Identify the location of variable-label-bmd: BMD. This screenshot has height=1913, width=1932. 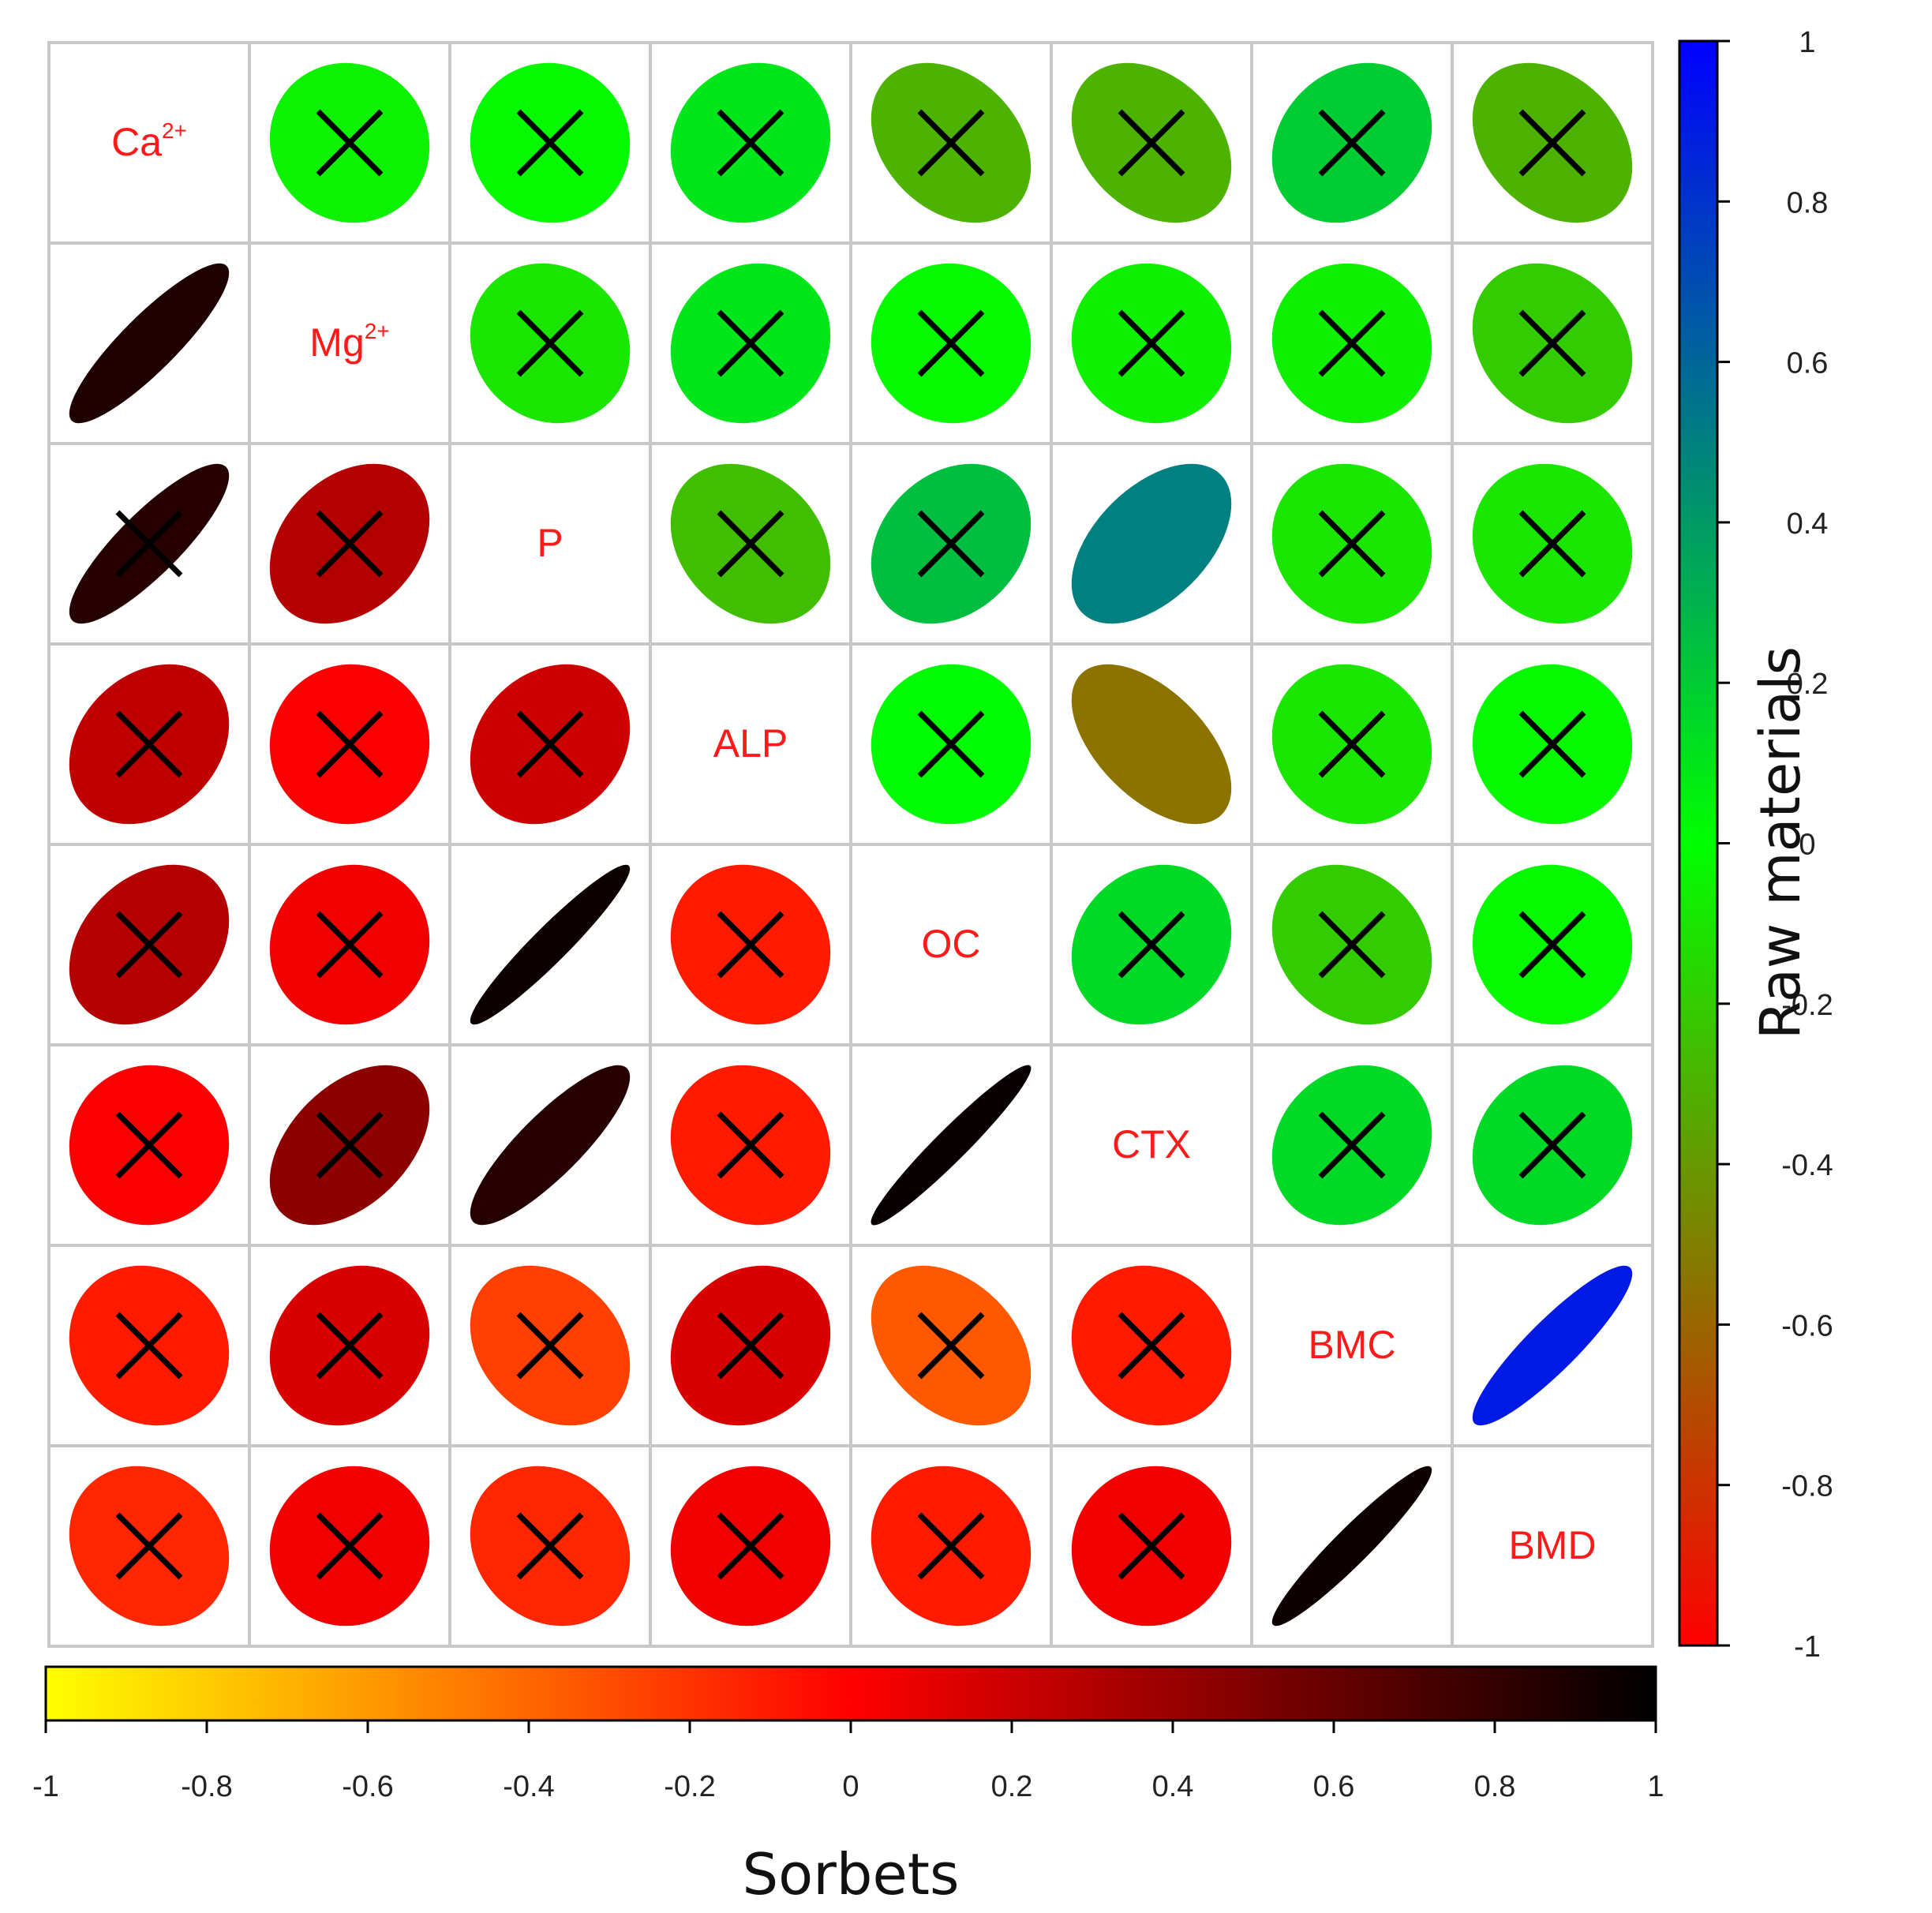
(1552, 1545).